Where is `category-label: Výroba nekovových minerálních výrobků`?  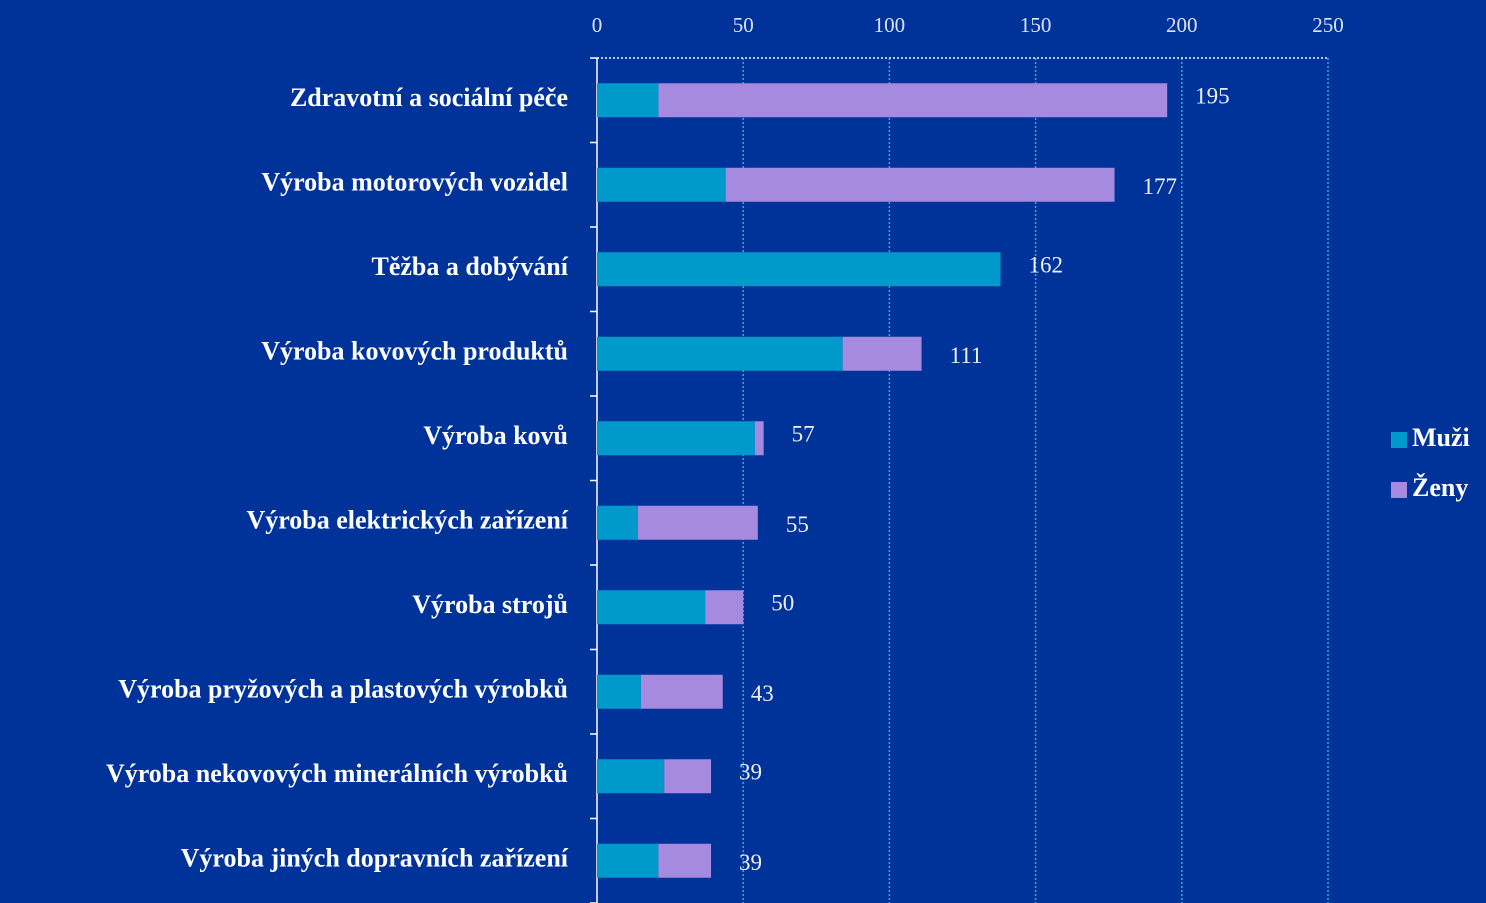
category-label: Výroba nekovových minerálních výrobků is located at coordinates (337, 773).